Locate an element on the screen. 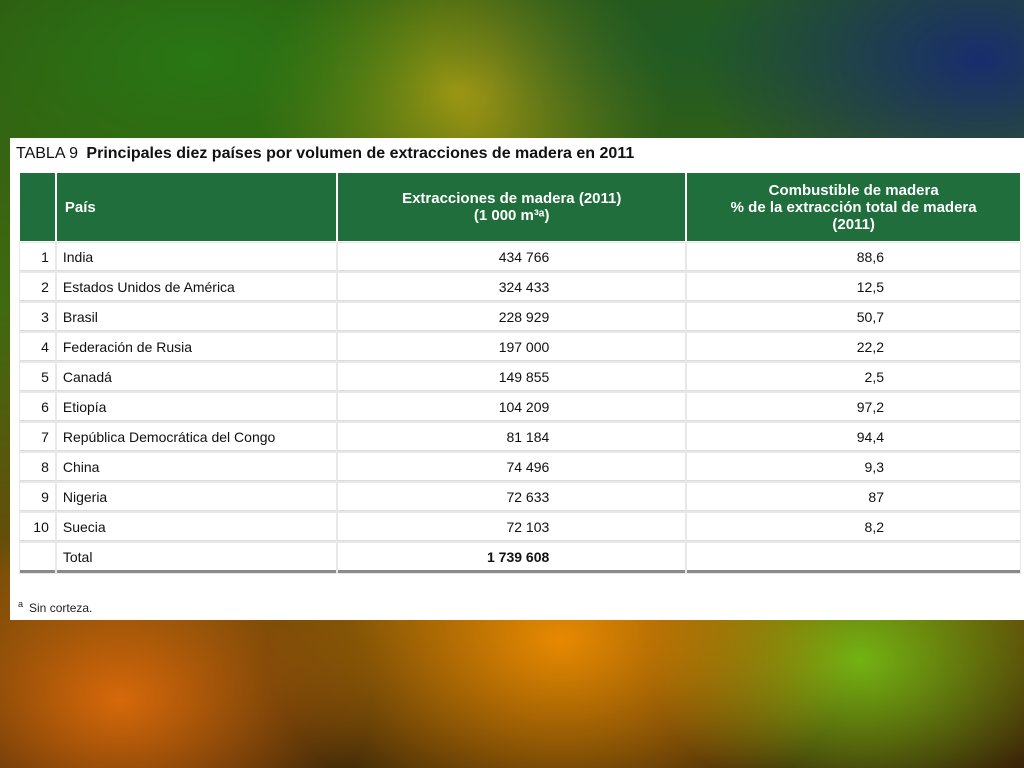 Image resolution: width=1024 pixels, height=768 pixels. table-tag: TABLA 9 is located at coordinates (47, 153).